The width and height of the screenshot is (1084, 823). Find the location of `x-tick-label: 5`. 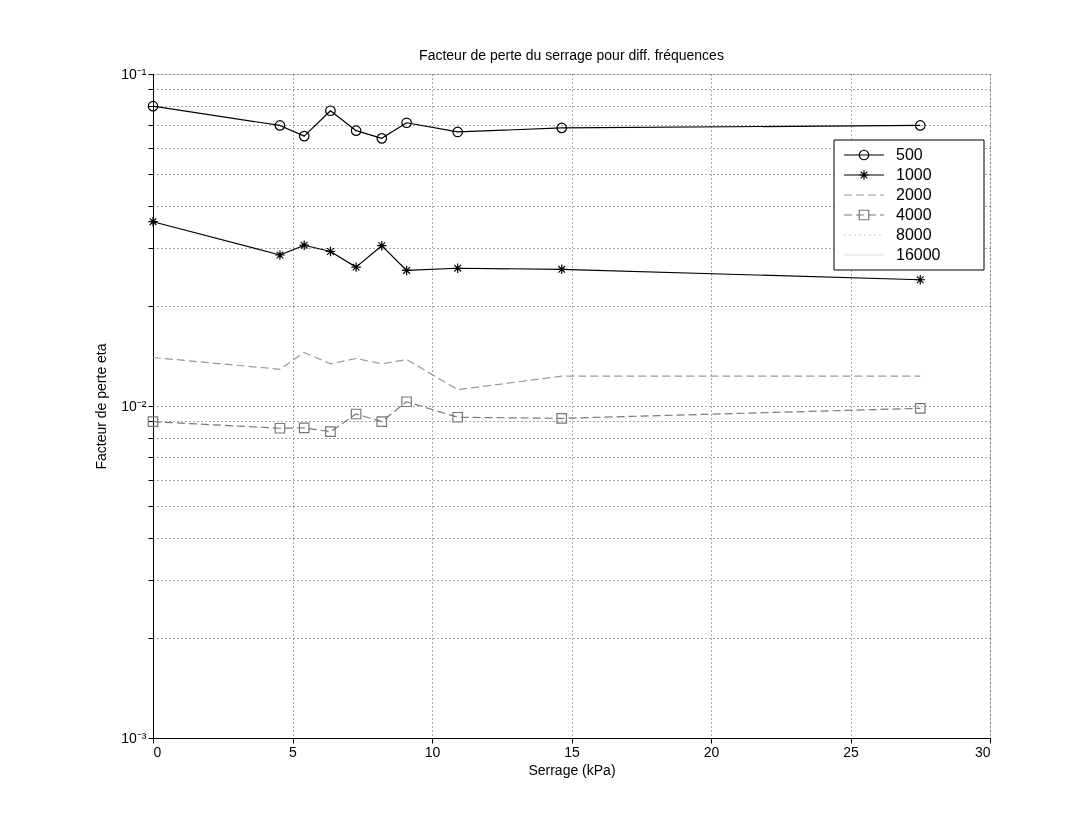

x-tick-label: 5 is located at coordinates (293, 751).